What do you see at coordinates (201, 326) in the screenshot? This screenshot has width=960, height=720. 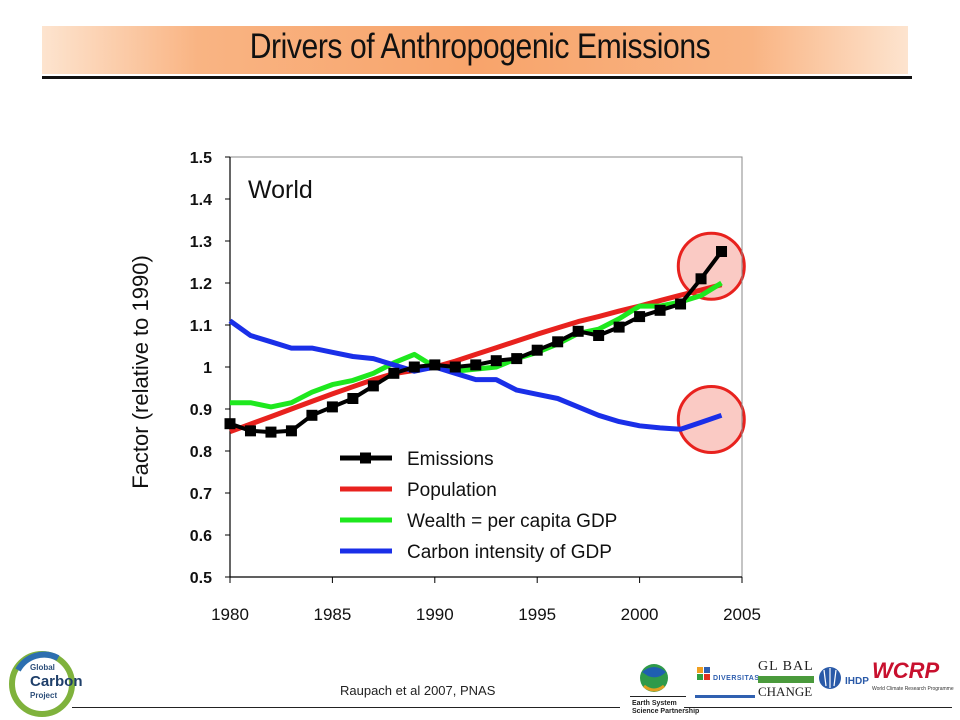 I see `y-tick-label: 1.1` at bounding box center [201, 326].